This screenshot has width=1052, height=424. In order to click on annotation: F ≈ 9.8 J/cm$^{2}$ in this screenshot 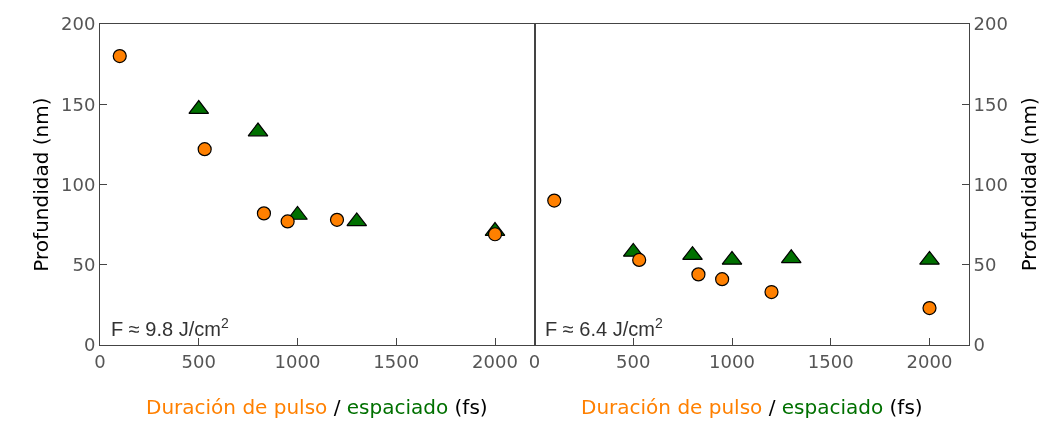, I will do `click(170, 328)`.